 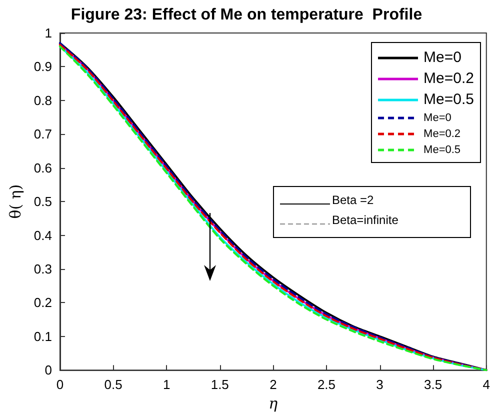 I want to click on y-tick-label: 0.1, so click(x=43, y=336).